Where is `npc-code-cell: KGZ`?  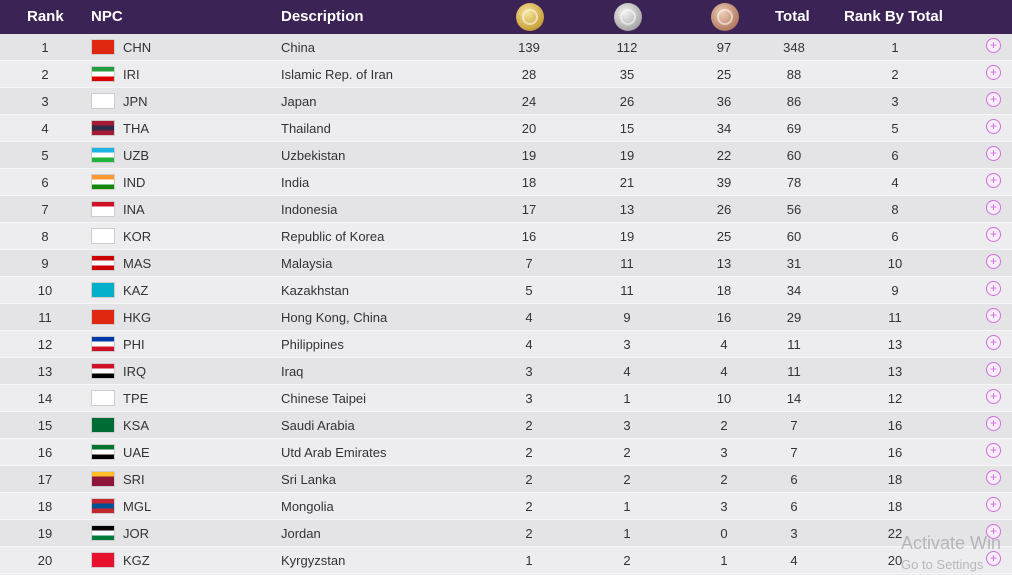
npc-code-cell: KGZ is located at coordinates (136, 560).